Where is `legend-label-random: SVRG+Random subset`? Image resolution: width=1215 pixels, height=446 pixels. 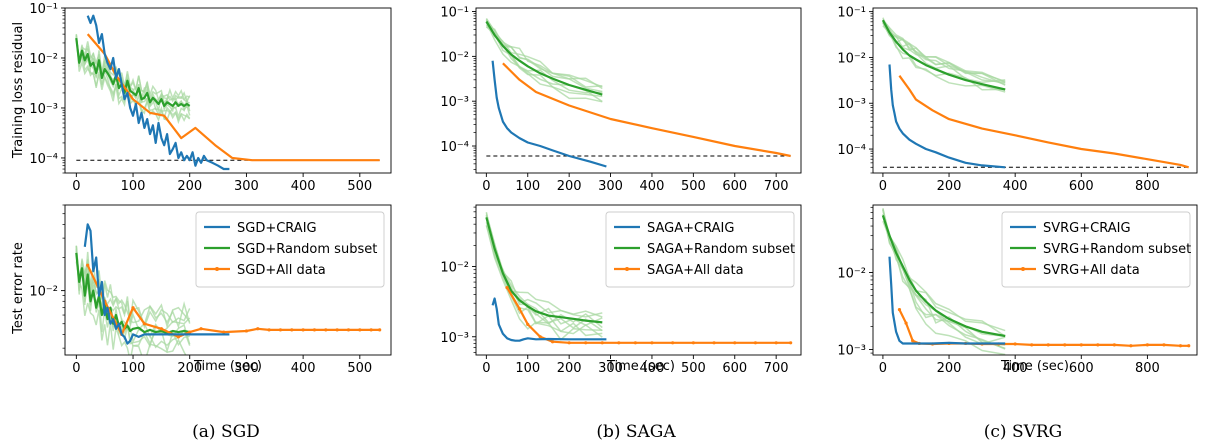 legend-label-random: SVRG+Random subset is located at coordinates (1117, 249).